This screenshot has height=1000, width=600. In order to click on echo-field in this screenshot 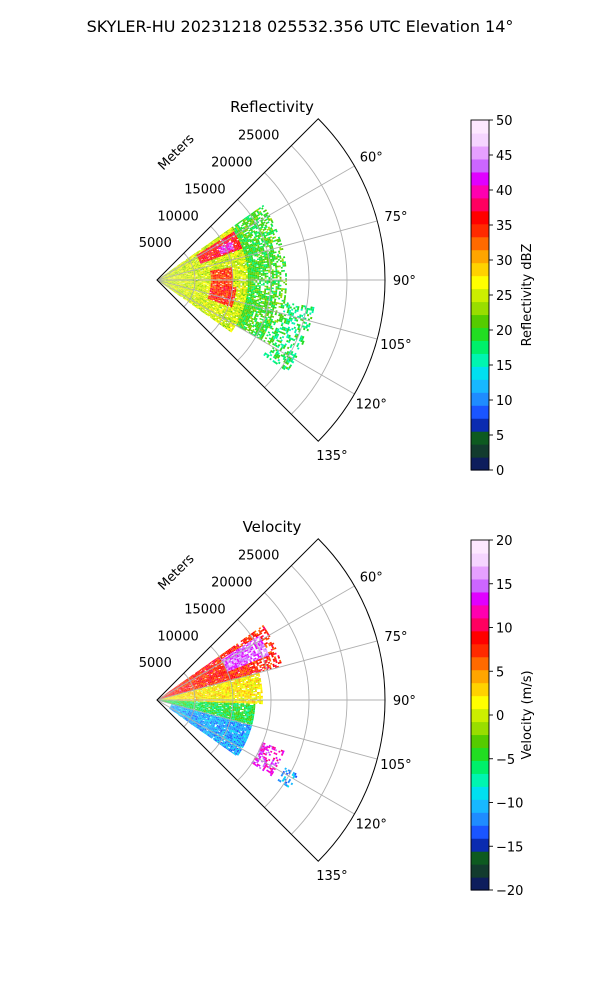, I will do `click(236, 287)`.